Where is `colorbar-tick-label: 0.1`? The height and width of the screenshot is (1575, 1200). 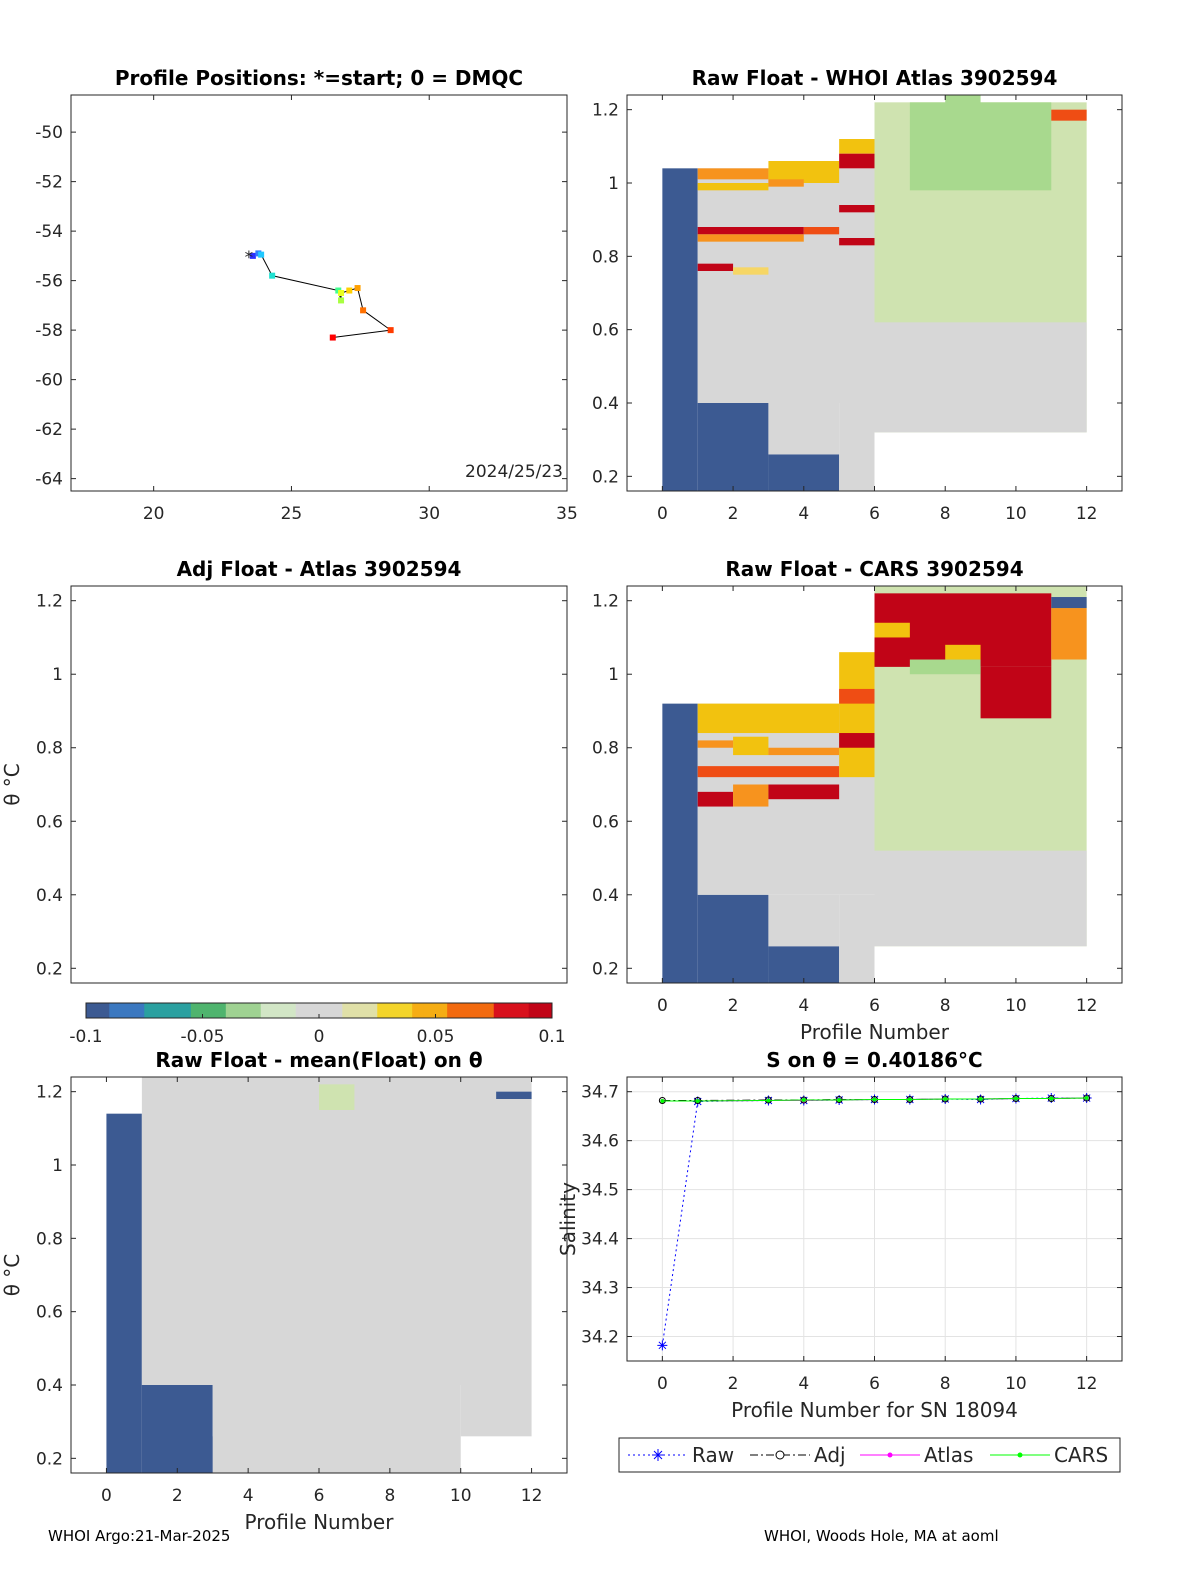
colorbar-tick-label: 0.1 is located at coordinates (551, 1037).